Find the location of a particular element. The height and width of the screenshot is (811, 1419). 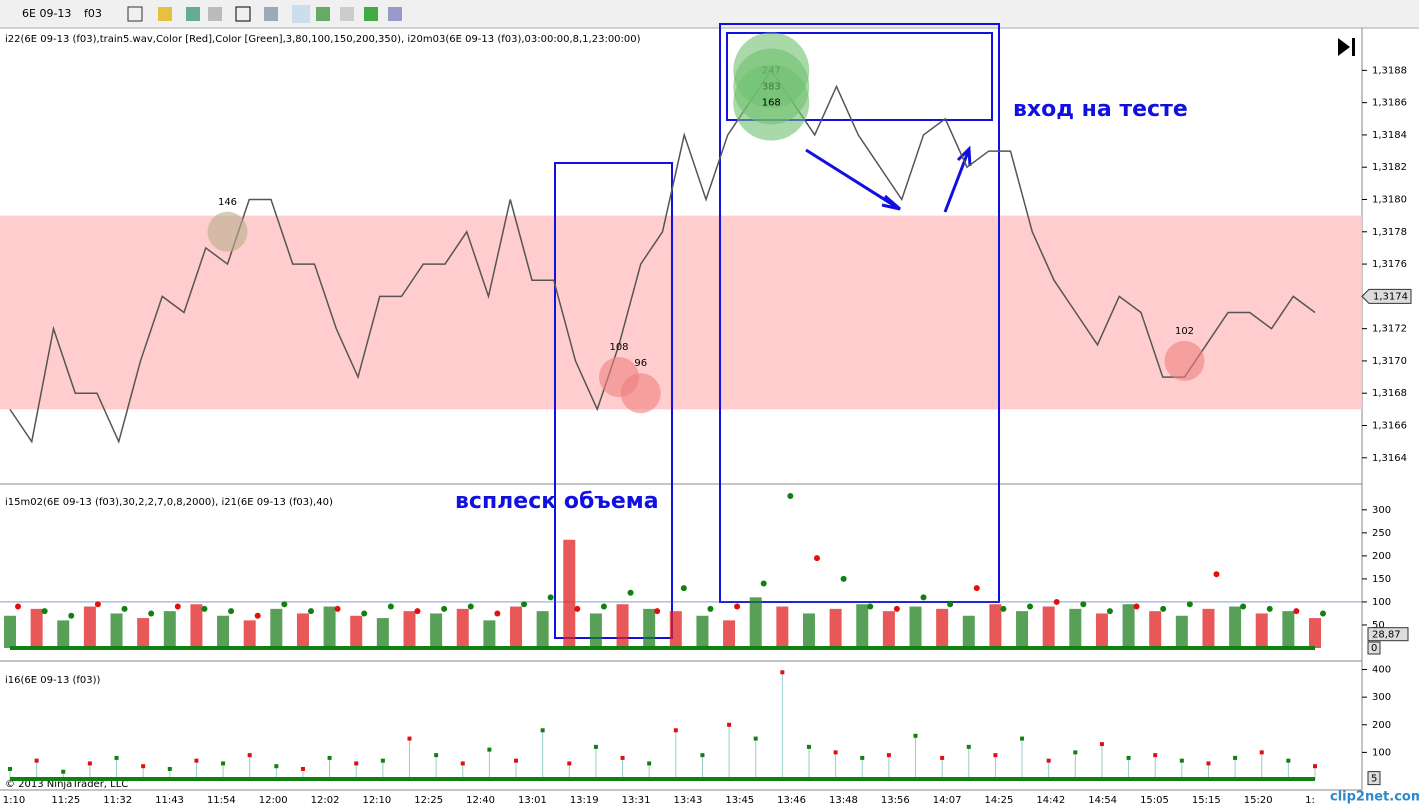

y-tick-label: 100 is located at coordinates (1381, 602).